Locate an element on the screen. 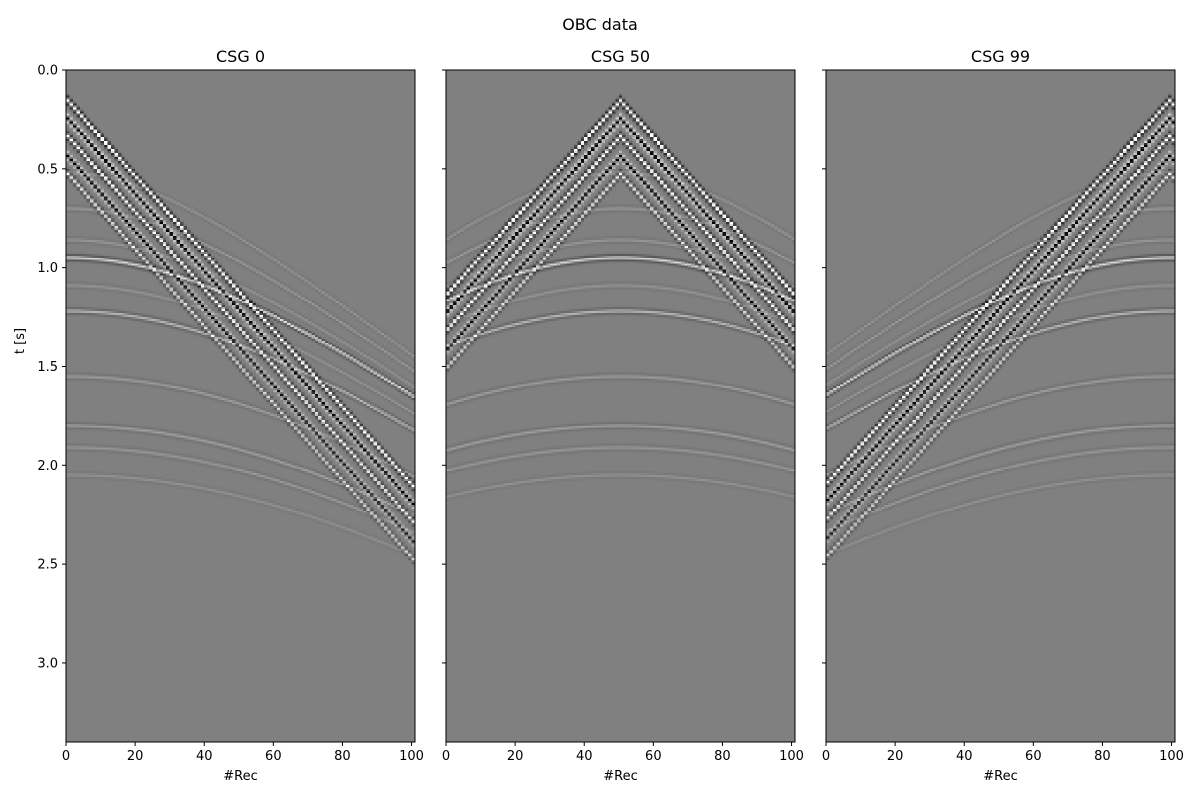  figure-title: OBC data is located at coordinates (600, 24).